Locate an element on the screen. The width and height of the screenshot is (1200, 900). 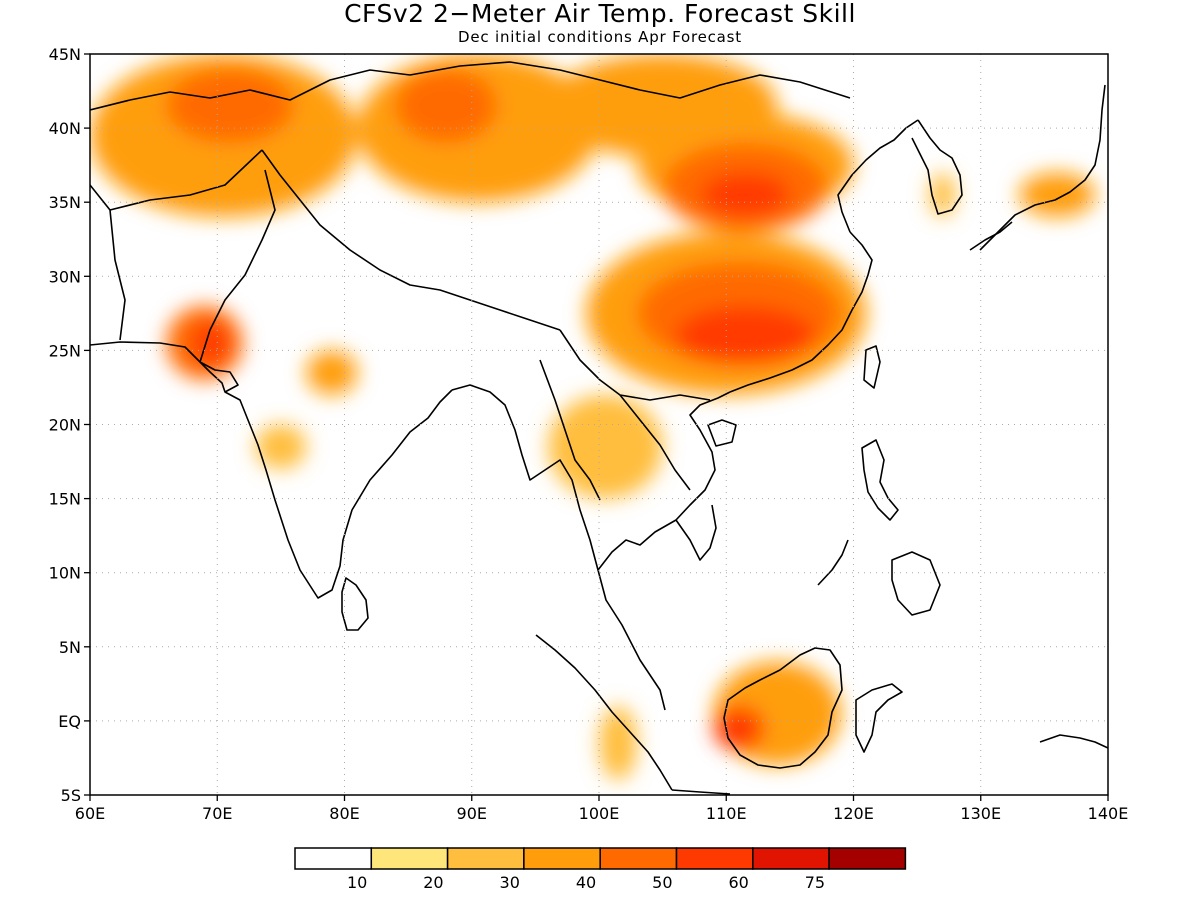
lon-tick-label: 90E is located at coordinates (472, 813).